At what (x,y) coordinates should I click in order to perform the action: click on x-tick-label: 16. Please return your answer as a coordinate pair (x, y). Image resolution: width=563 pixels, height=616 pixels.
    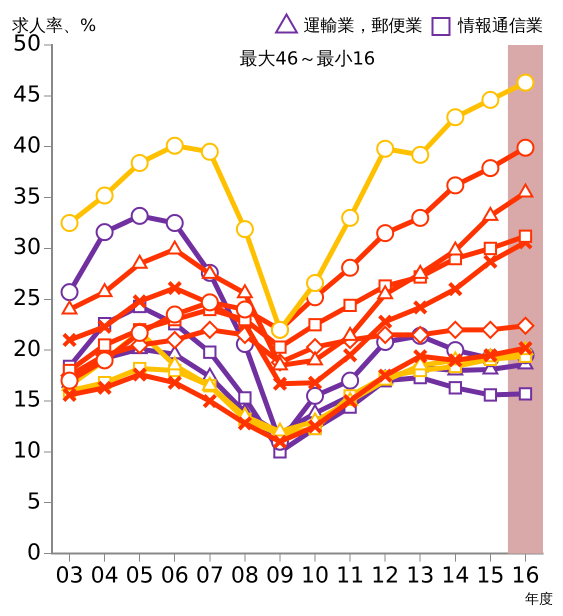
    Looking at the image, I should click on (525, 576).